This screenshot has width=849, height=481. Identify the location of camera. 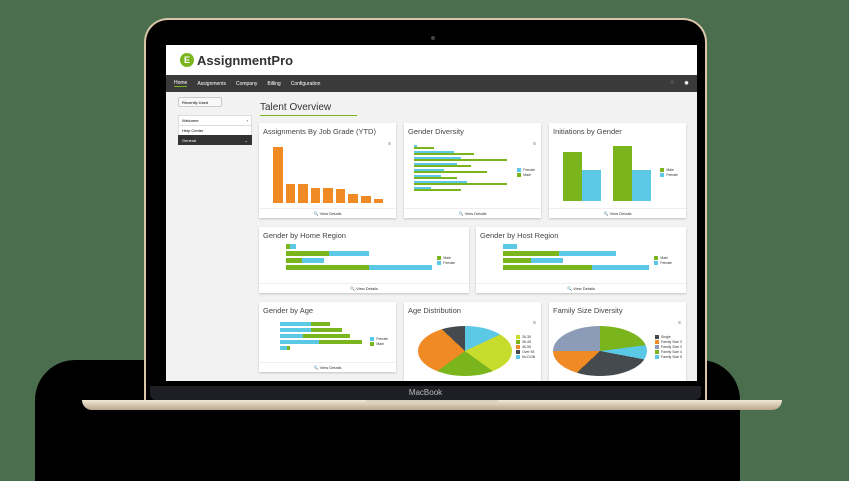
(433, 38).